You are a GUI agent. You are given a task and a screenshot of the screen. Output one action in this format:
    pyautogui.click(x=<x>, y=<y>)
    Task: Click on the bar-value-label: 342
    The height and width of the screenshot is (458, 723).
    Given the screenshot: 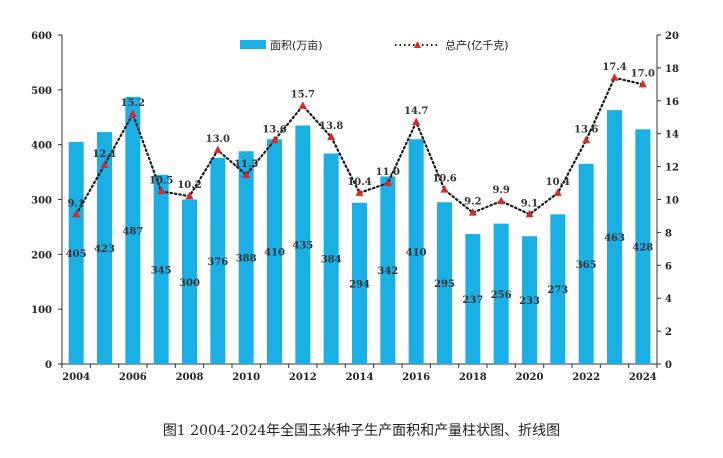 What is the action you would take?
    pyautogui.click(x=387, y=271)
    